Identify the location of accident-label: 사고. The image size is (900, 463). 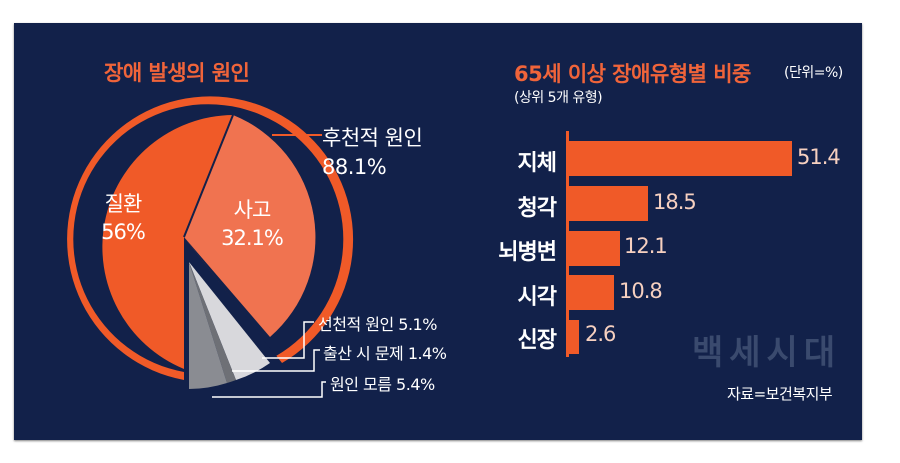
(252, 210).